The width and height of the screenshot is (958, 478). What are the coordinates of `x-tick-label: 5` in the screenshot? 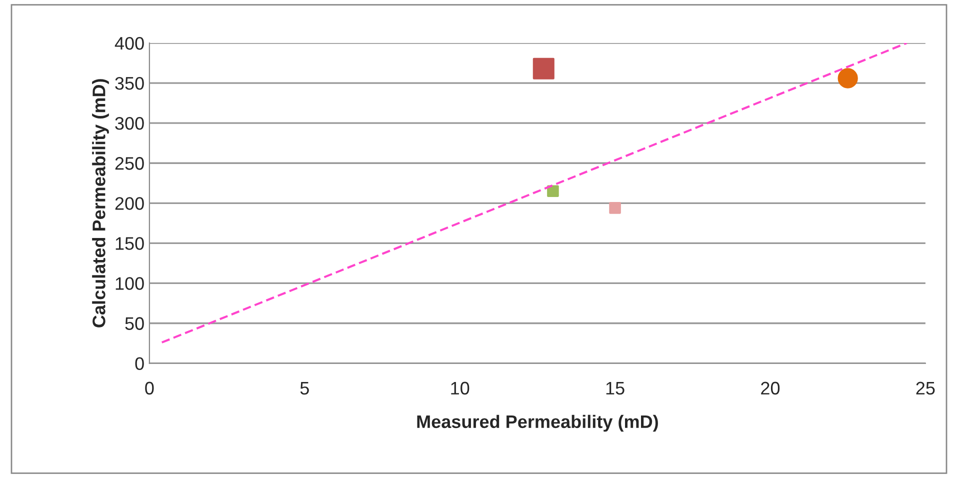 It's located at (304, 388).